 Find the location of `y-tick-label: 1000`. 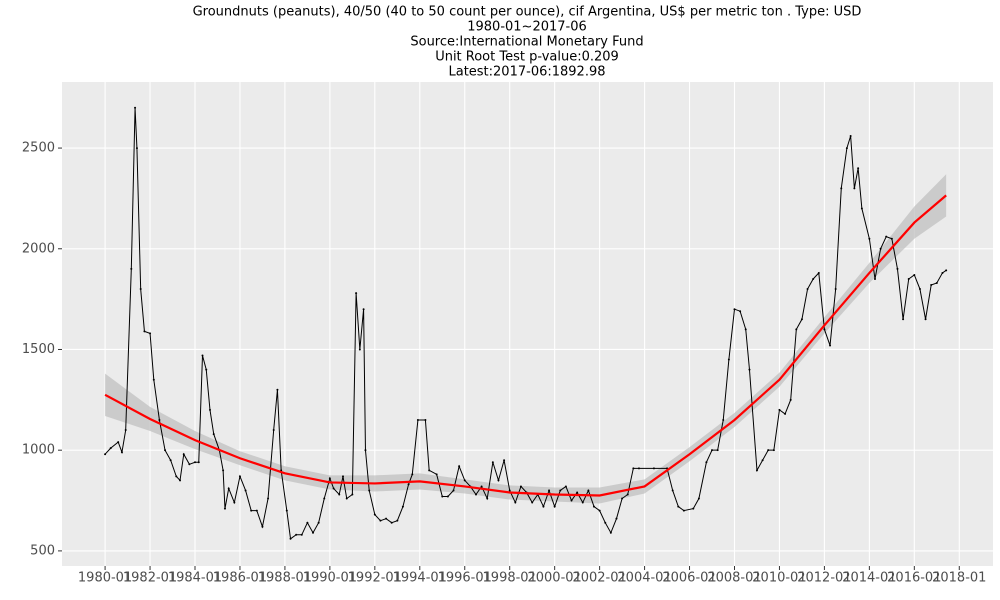

y-tick-label: 1000 is located at coordinates (38, 450).